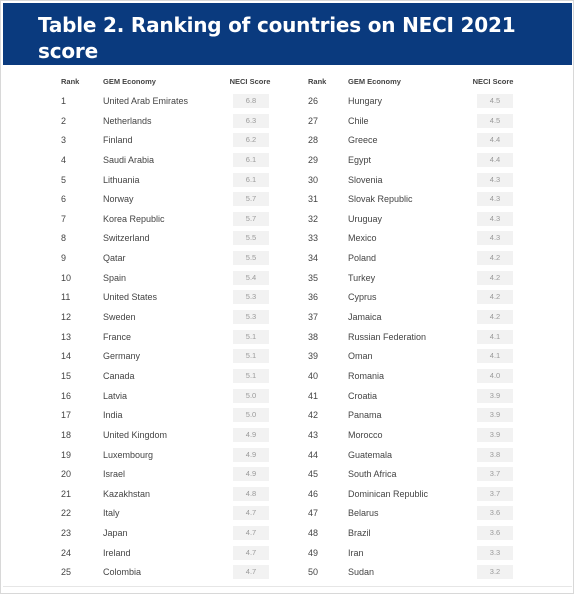  Describe the element at coordinates (114, 258) in the screenshot. I see `economy-cell: Qatar` at that location.